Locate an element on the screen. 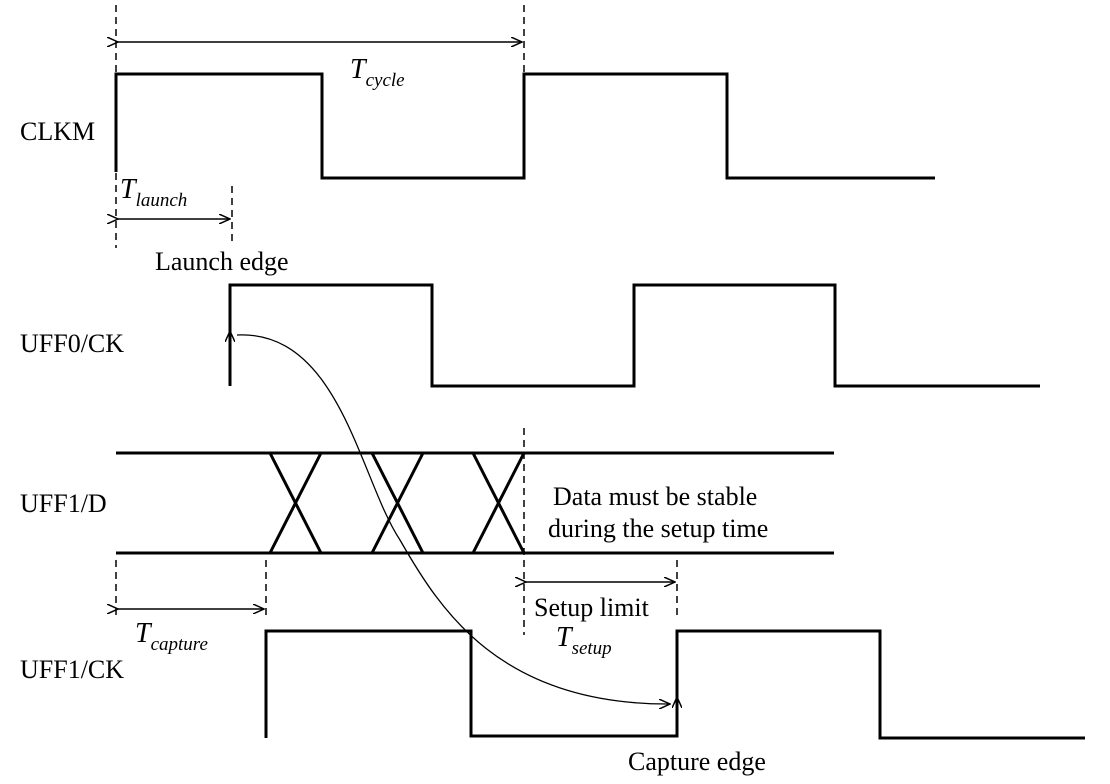 The image size is (1110, 784). setup-limit-label: Setup limit is located at coordinates (592, 607).